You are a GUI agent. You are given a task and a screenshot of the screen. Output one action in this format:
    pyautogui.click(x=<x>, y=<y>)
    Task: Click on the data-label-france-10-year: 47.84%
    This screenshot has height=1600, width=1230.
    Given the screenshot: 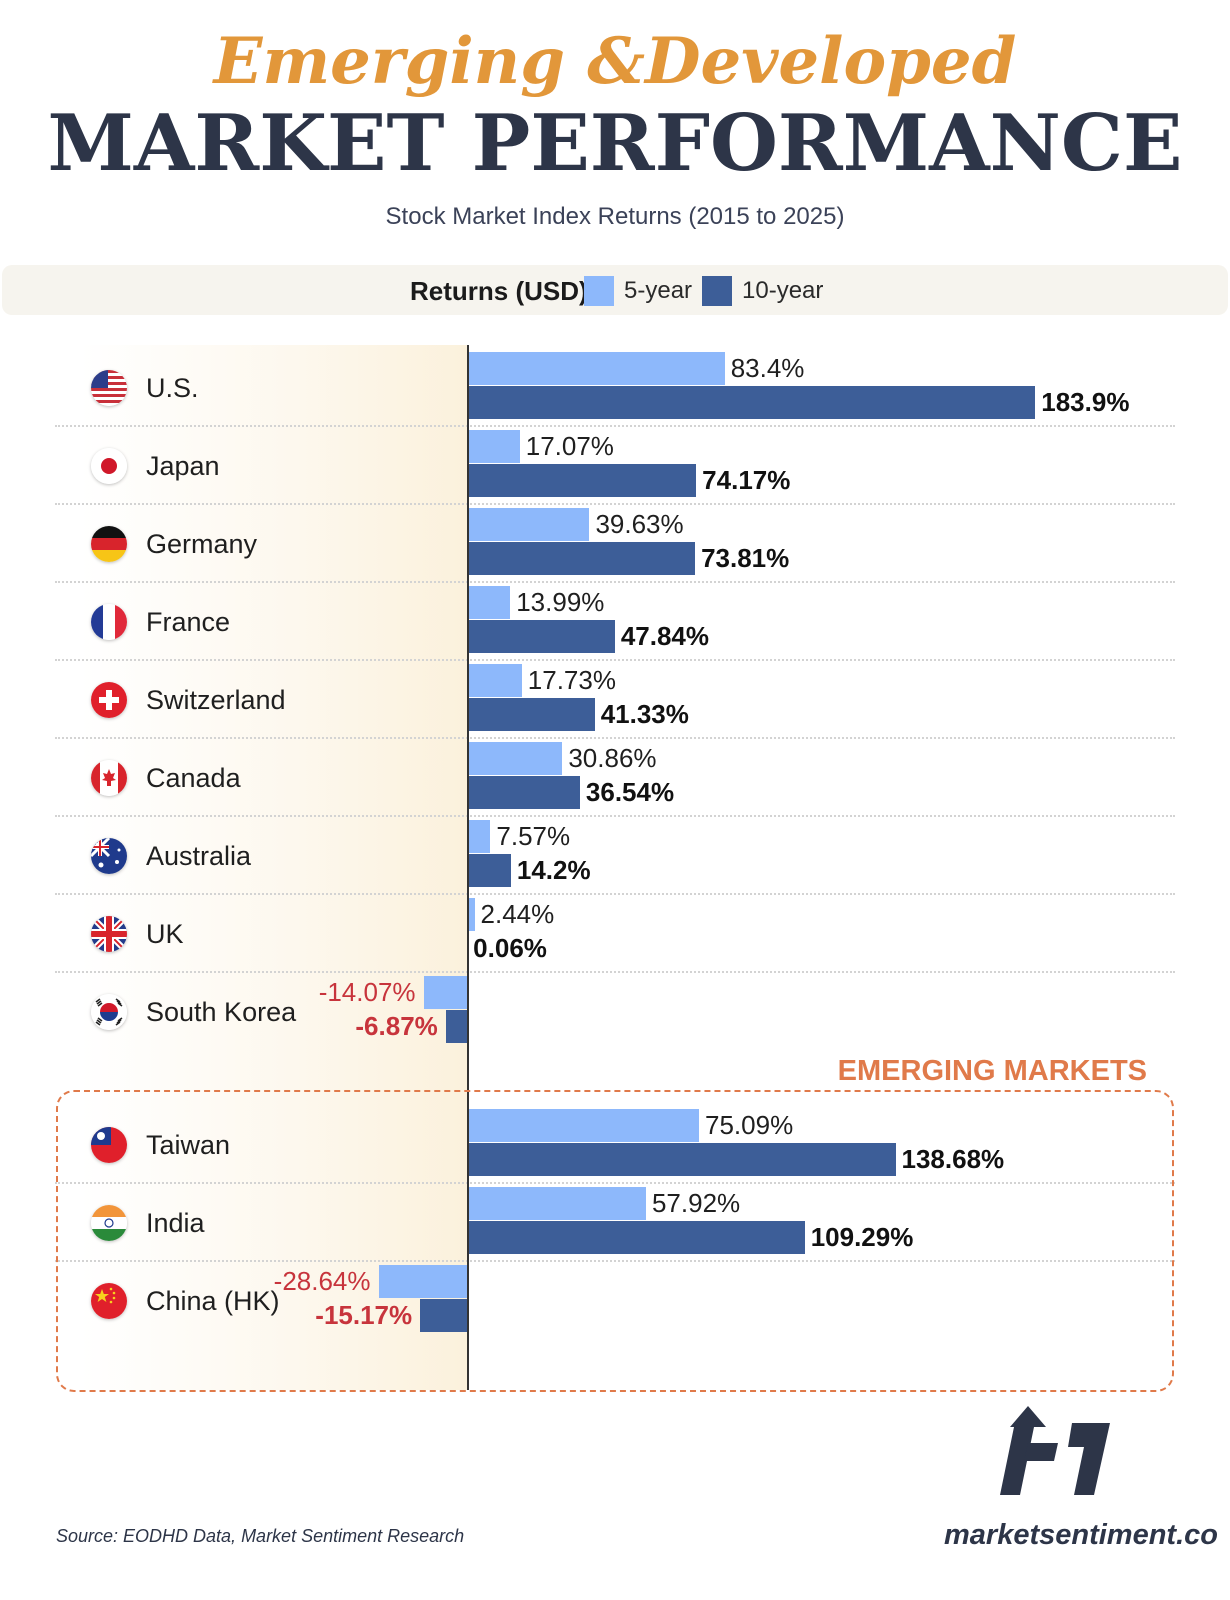 What is the action you would take?
    pyautogui.click(x=664, y=636)
    